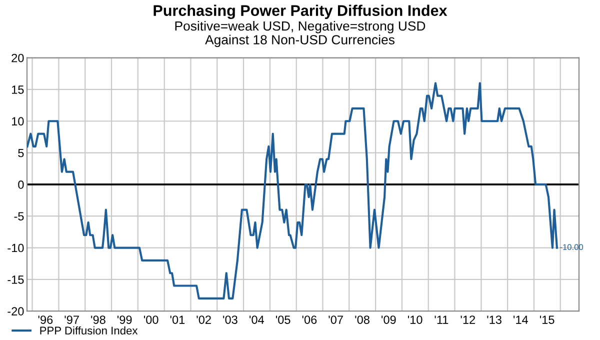 The image size is (600, 340). What do you see at coordinates (21, 153) in the screenshot?
I see `y-tick-label: 5` at bounding box center [21, 153].